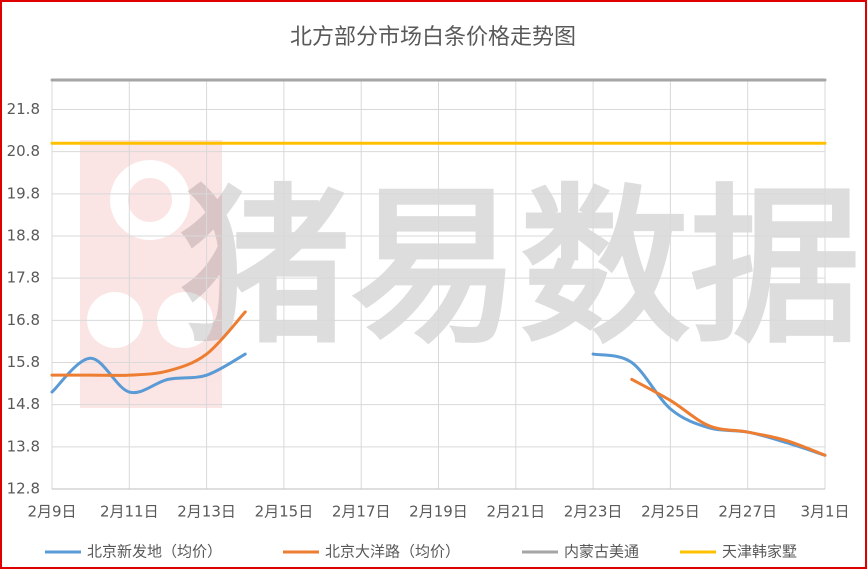 The height and width of the screenshot is (569, 867). I want to click on x-tick-label: 2月13日, so click(206, 512).